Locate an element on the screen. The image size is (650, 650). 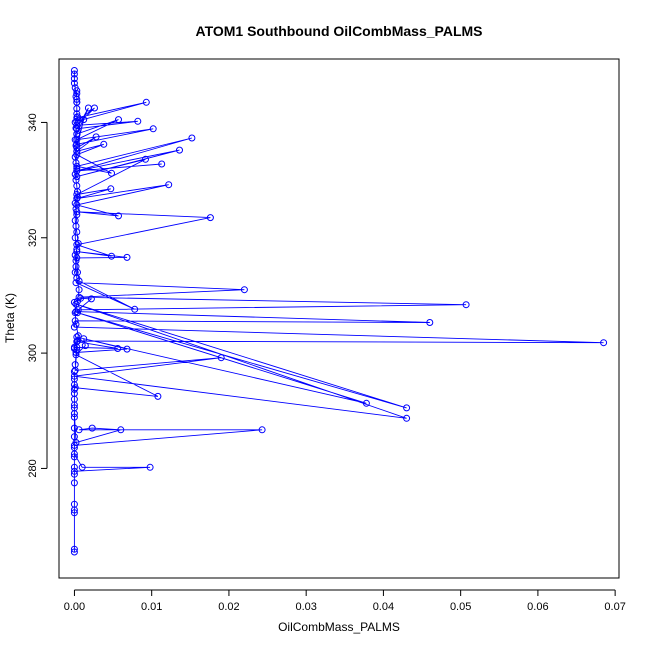
x-tick-label: 0.06 is located at coordinates (537, 607).